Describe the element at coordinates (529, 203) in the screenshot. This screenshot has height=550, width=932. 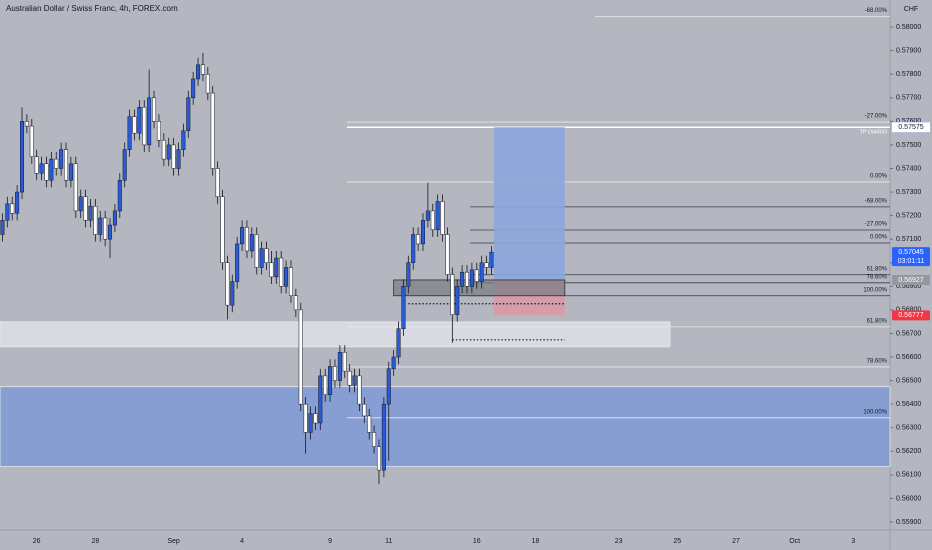
I see `target-zone` at that location.